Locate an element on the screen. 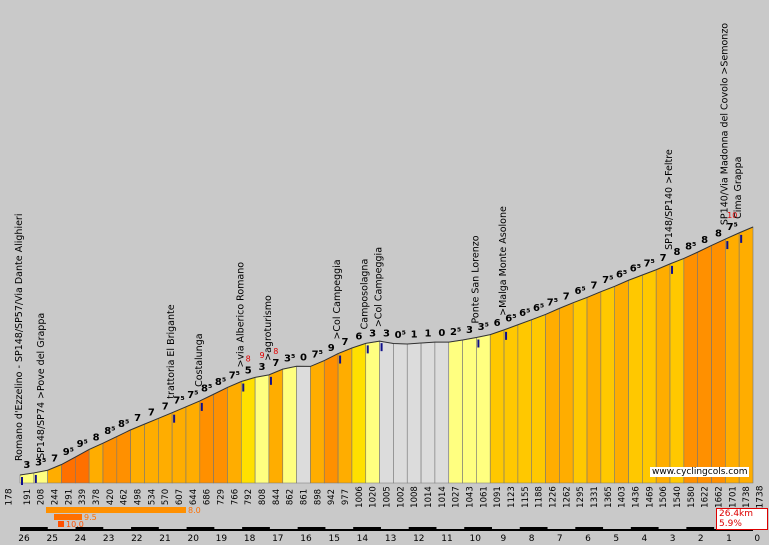  gradient-label: 0 is located at coordinates (303, 357).